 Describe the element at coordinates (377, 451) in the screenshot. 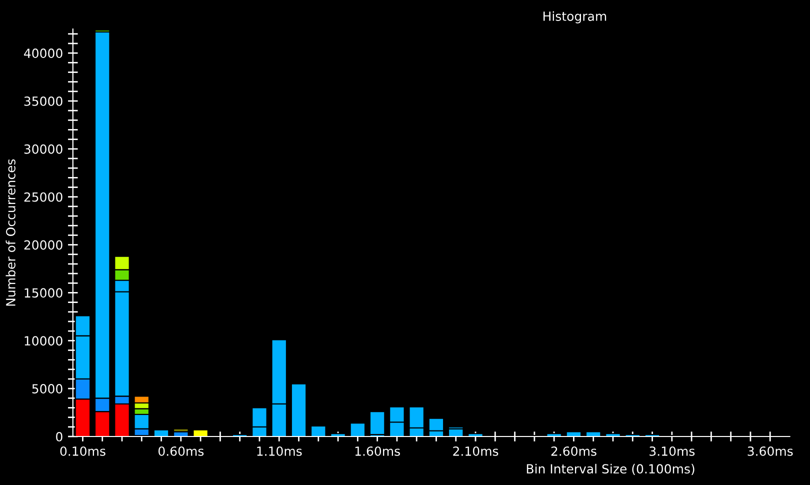

I see `x-tick-label: 1.60ms` at that location.